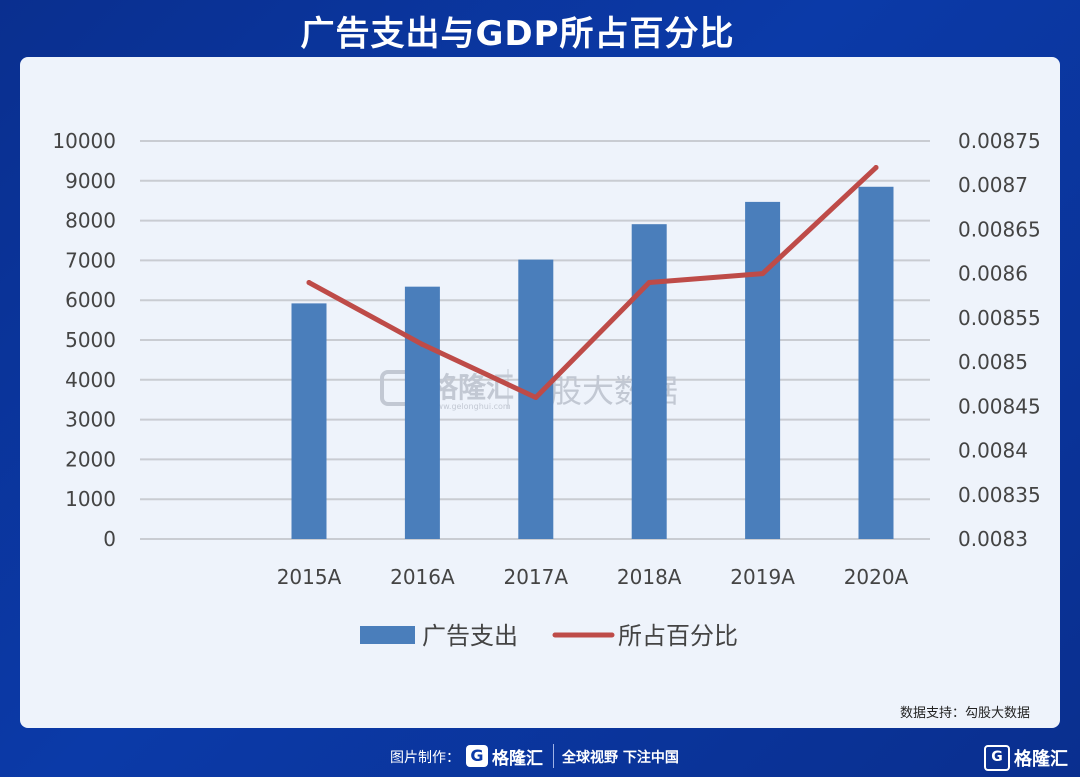 This screenshot has height=777, width=1080. What do you see at coordinates (999, 318) in the screenshot?
I see `y-right-tick-label: 0.00855` at bounding box center [999, 318].